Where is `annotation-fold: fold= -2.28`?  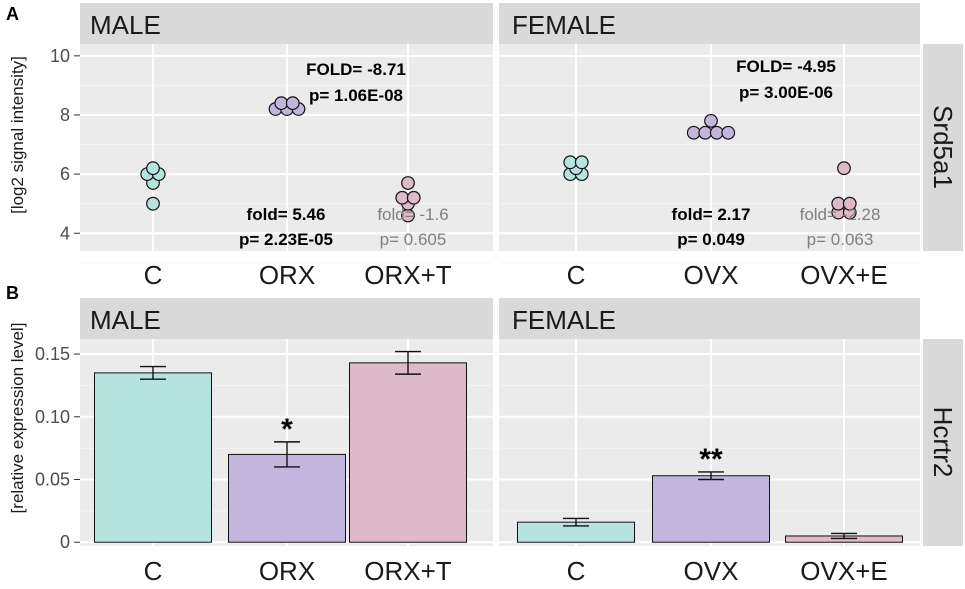
annotation-fold: fold= -2.28 is located at coordinates (840, 214).